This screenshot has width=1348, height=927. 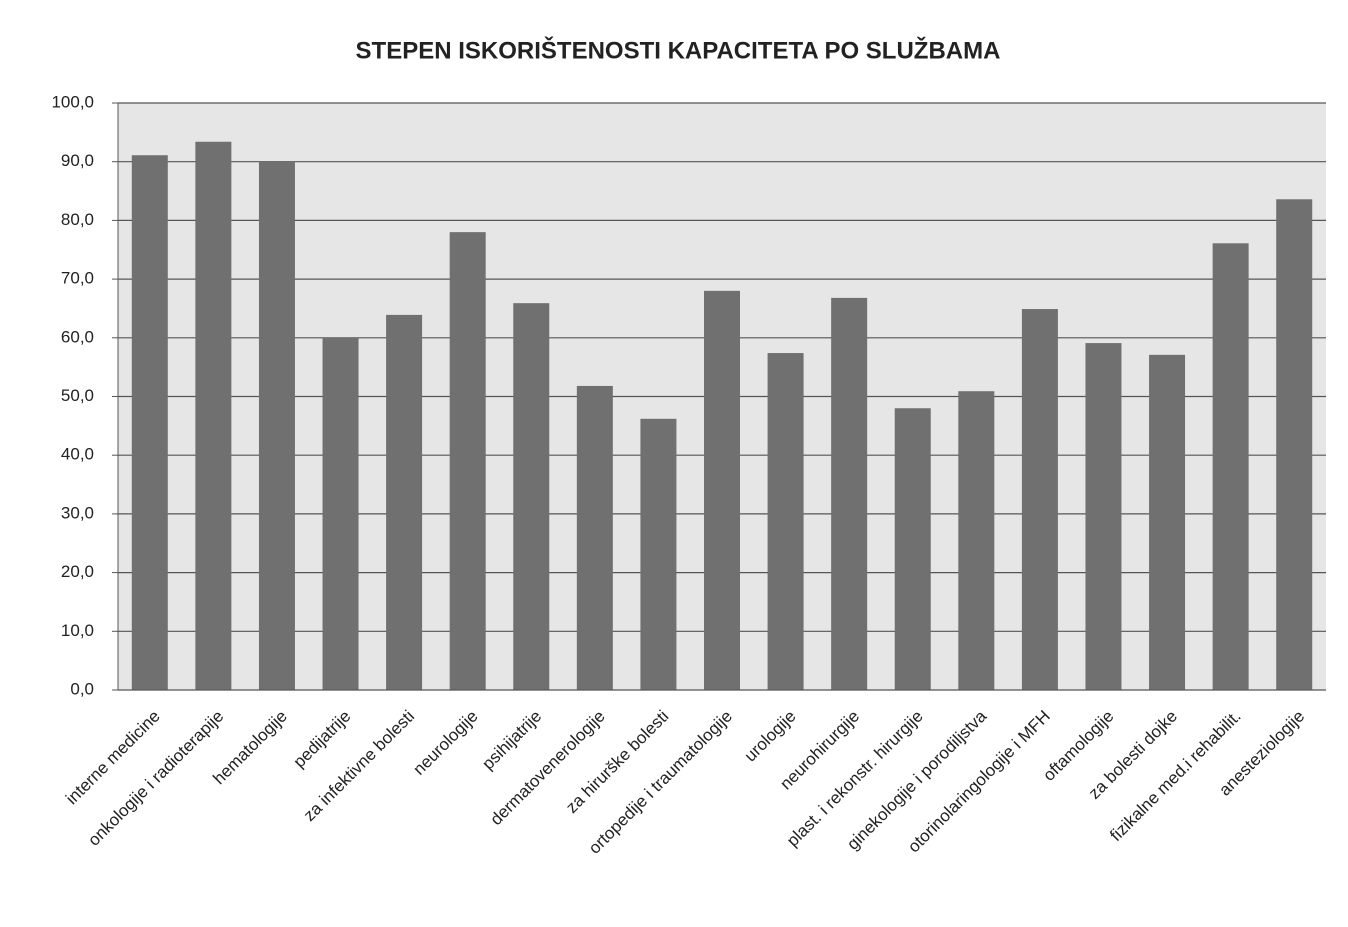 What do you see at coordinates (359, 766) in the screenshot?
I see `x-tick-label: za infektivne bolesti` at bounding box center [359, 766].